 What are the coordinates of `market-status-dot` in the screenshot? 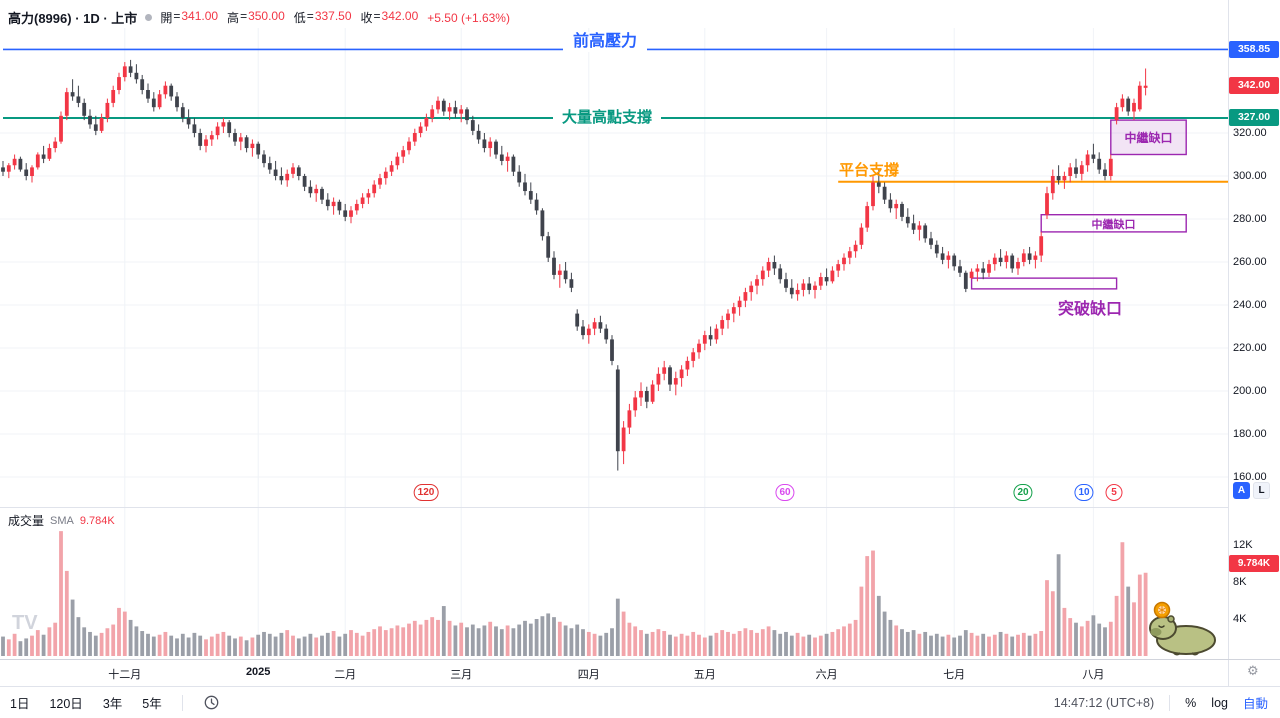 It's located at (149, 17).